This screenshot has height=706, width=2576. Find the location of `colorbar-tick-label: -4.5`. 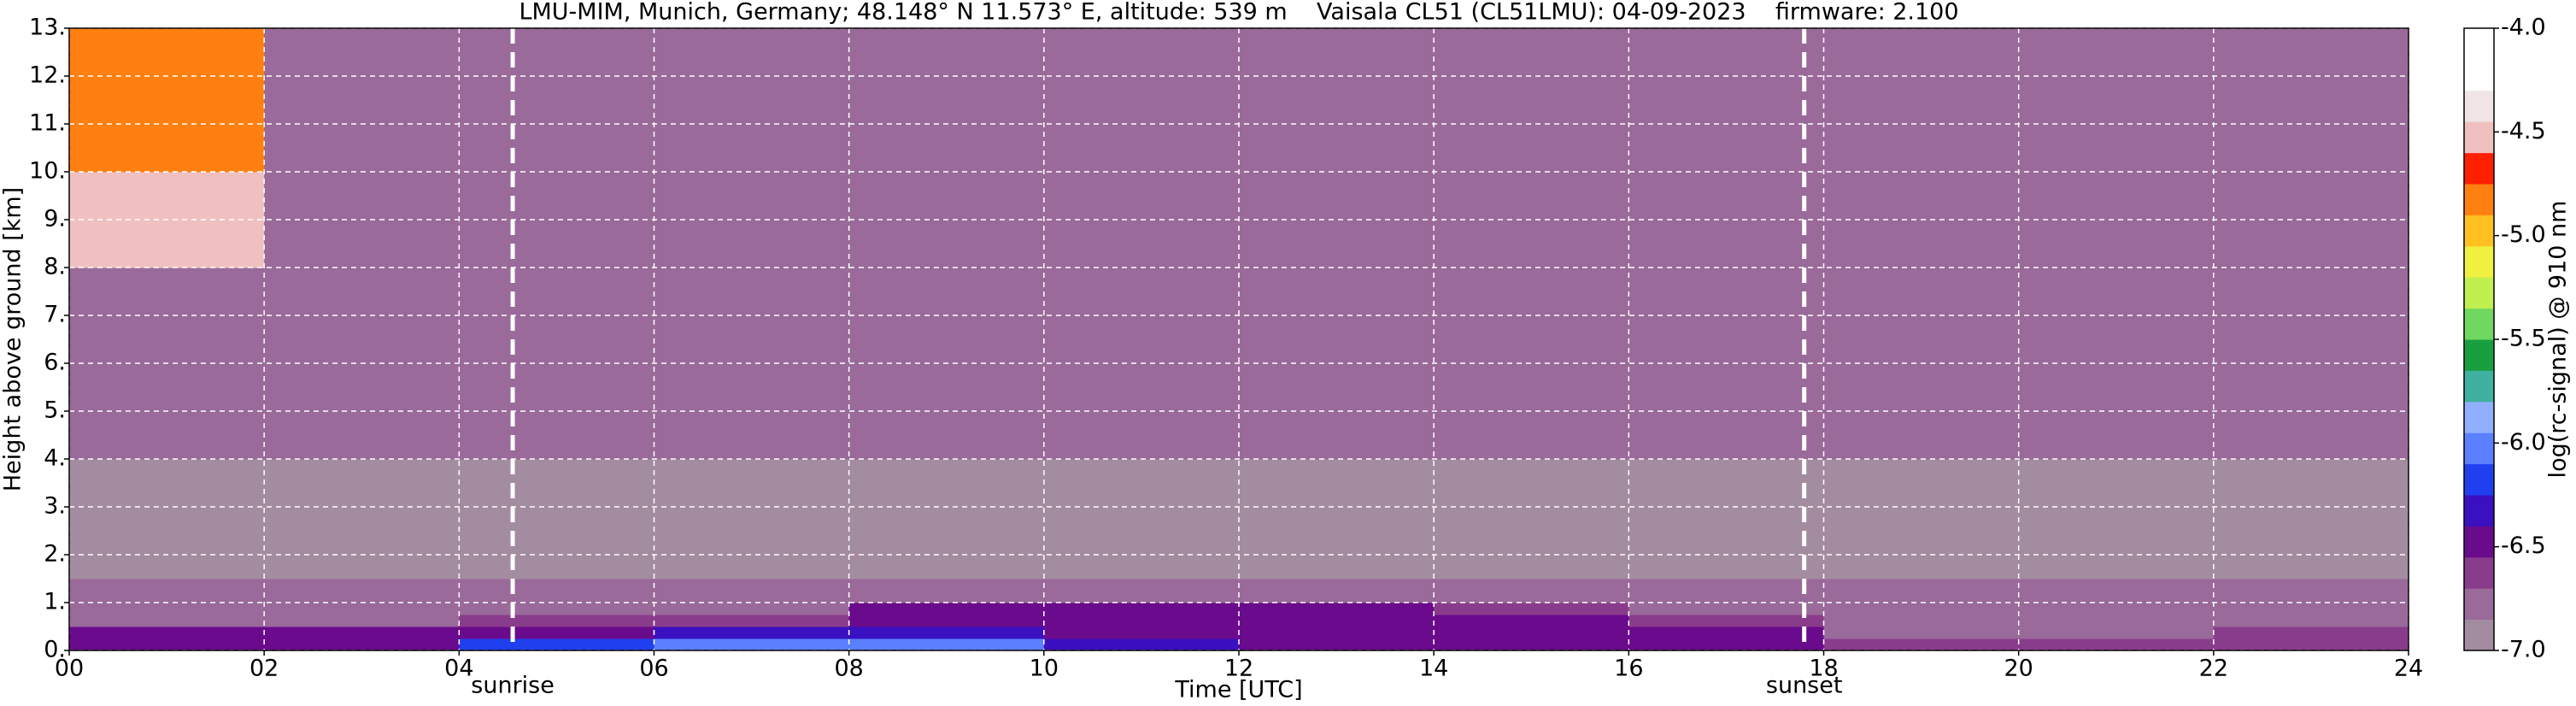

colorbar-tick-label: -4.5 is located at coordinates (2523, 131).